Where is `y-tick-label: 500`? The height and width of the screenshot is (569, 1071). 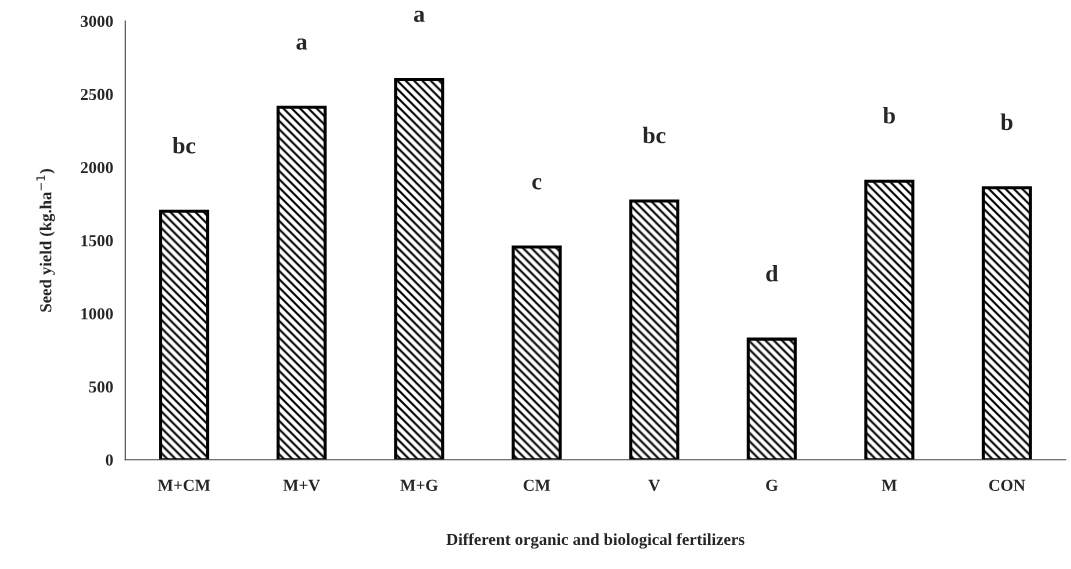 y-tick-label: 500 is located at coordinates (101, 387).